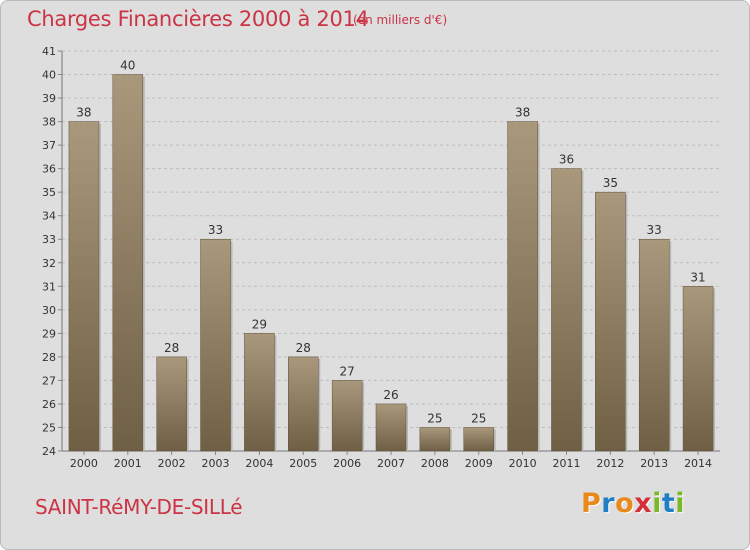 The height and width of the screenshot is (550, 750). What do you see at coordinates (566, 160) in the screenshot?
I see `data-label: 36` at bounding box center [566, 160].